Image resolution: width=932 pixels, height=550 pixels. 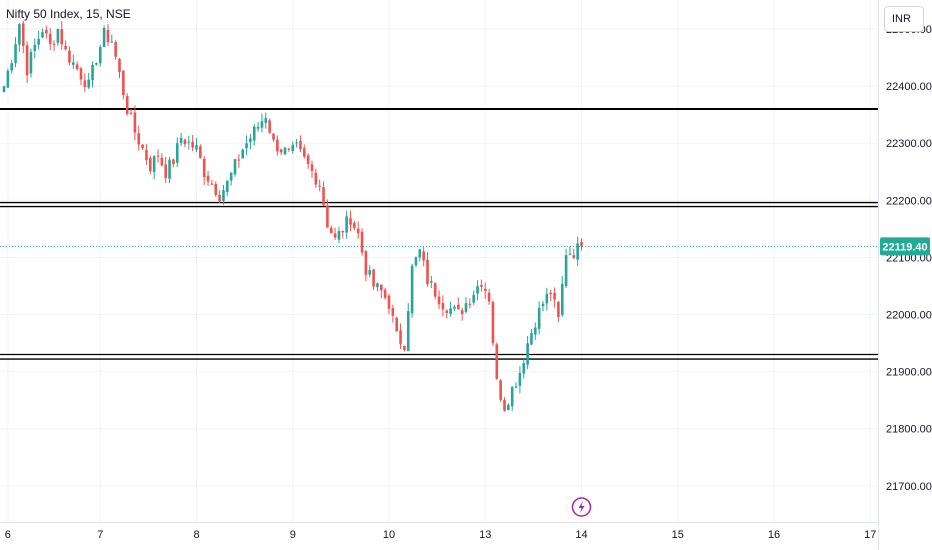 What do you see at coordinates (909, 87) in the screenshot?
I see `price-tick-label: 22400.00` at bounding box center [909, 87].